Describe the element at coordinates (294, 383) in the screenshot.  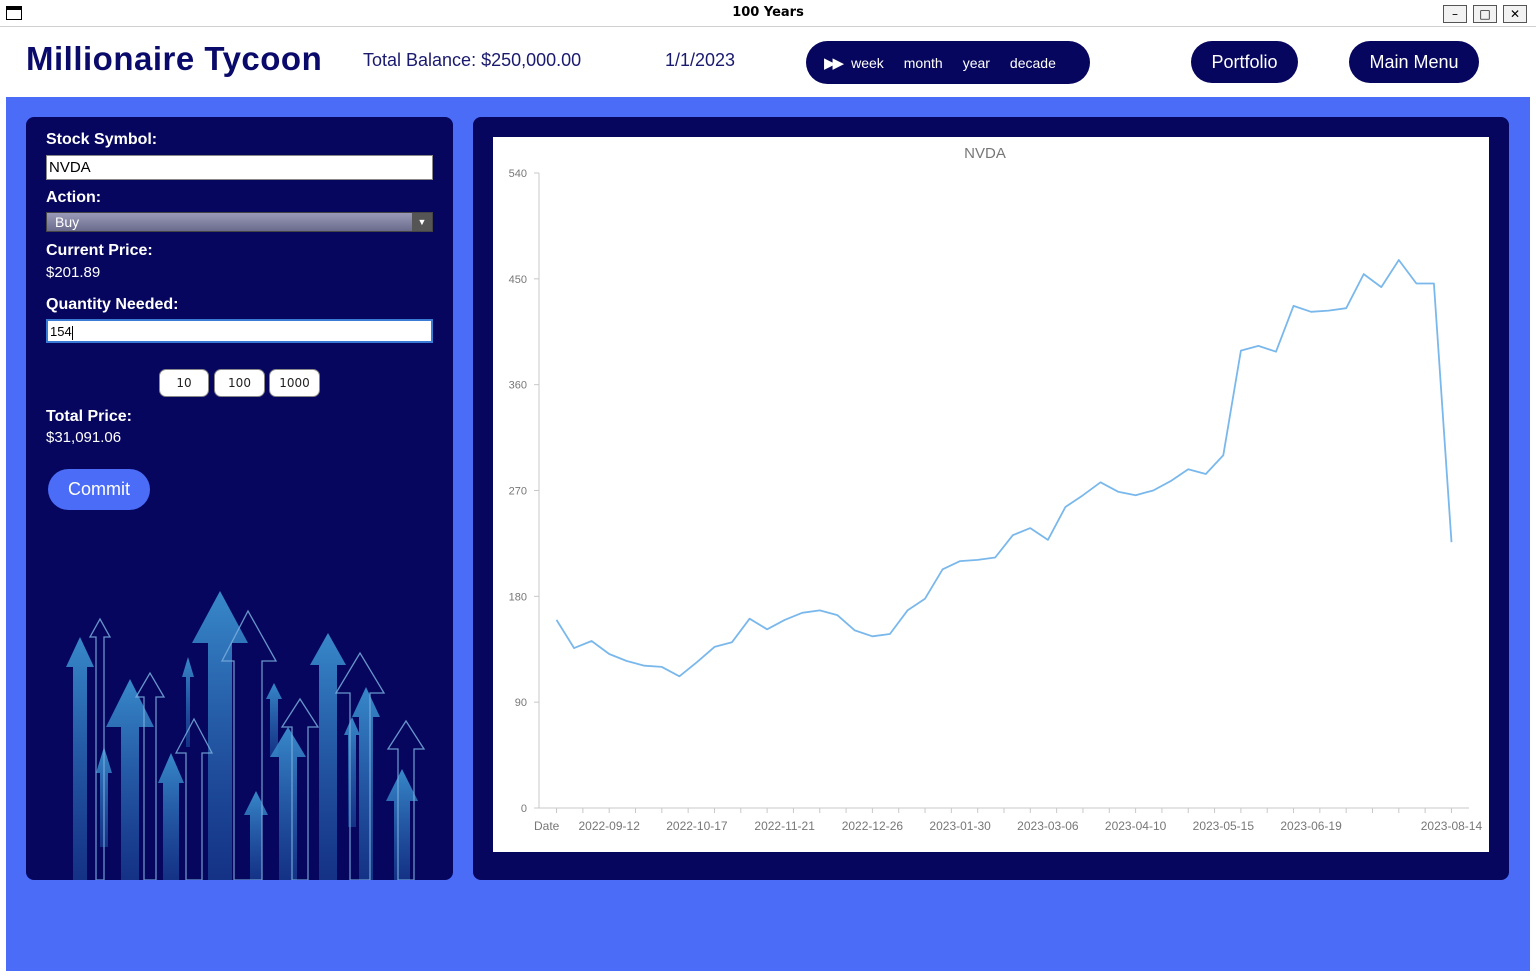
I see `quantity-1000-button: 1000` at that location.